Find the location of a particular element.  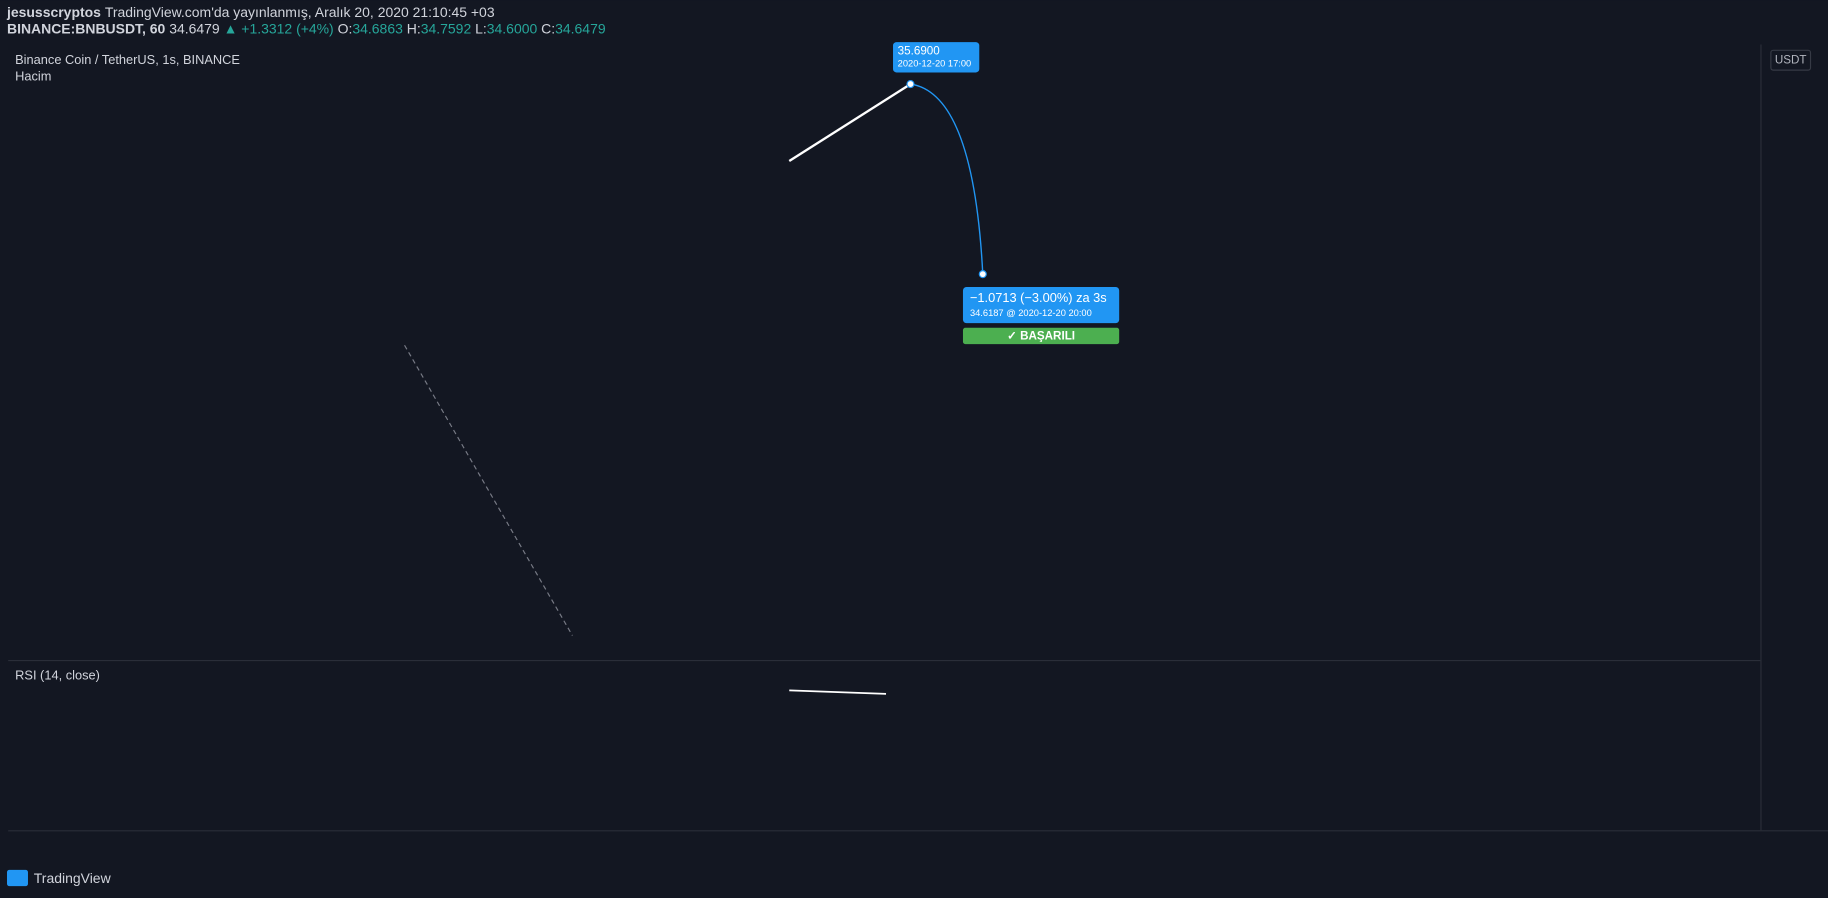

status: ✓ BAŞARILI is located at coordinates (1041, 336).